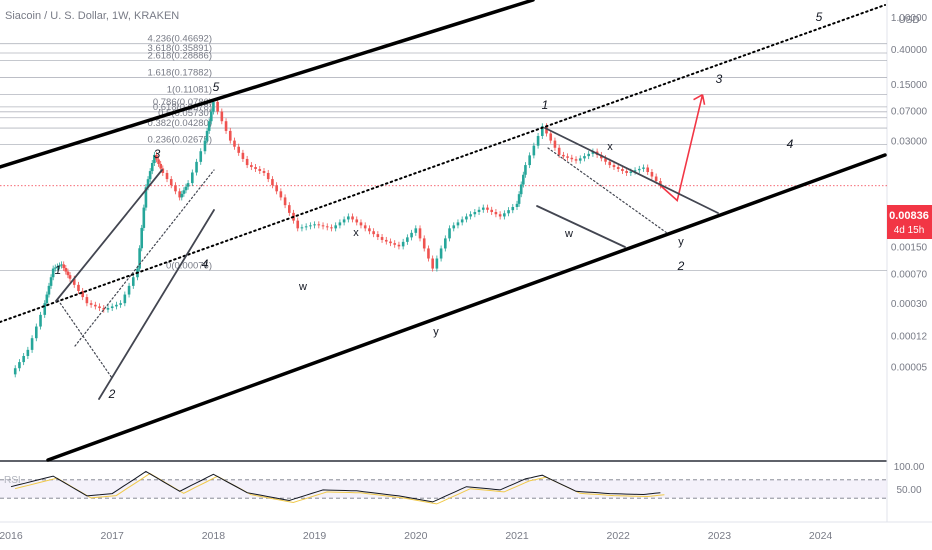 This screenshot has height=550, width=932. I want to click on fib-level-label: 4.236(0.46692), so click(180, 39).